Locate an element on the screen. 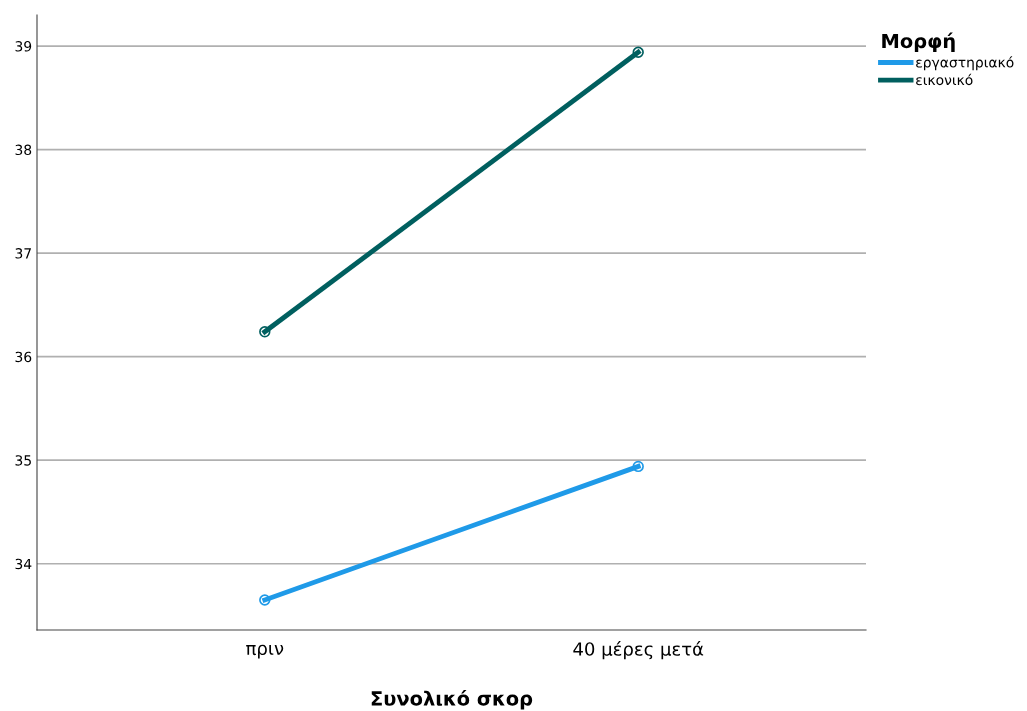 This screenshot has width=1027, height=711. legend-label: εικονικό is located at coordinates (944, 79).